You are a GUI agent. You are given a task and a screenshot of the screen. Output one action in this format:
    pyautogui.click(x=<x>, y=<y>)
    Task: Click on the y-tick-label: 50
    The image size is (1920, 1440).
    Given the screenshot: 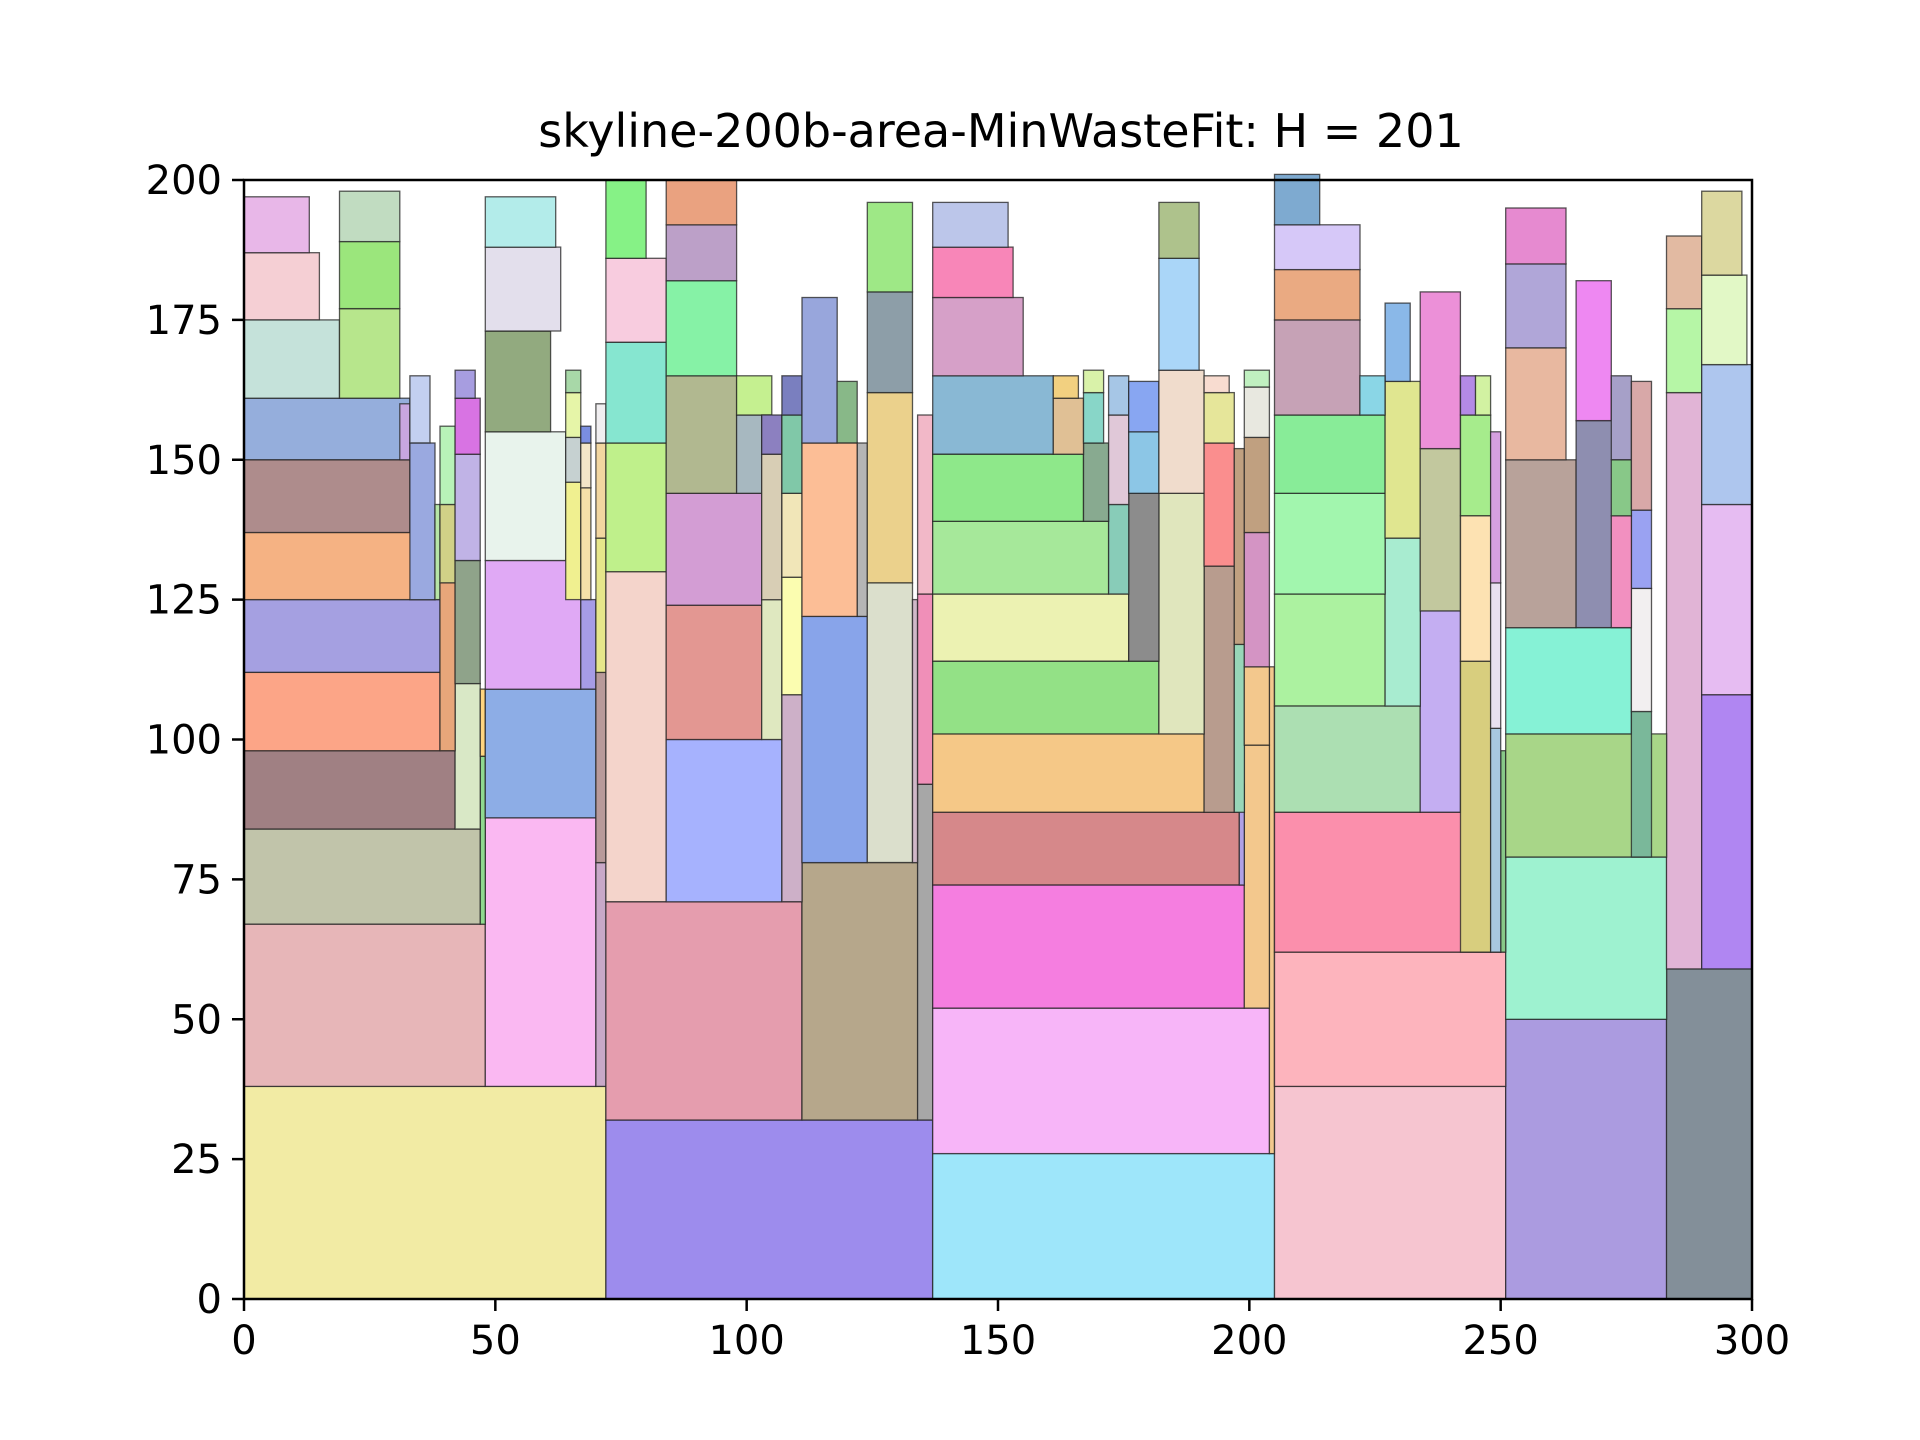 What is the action you would take?
    pyautogui.click(x=196, y=1020)
    